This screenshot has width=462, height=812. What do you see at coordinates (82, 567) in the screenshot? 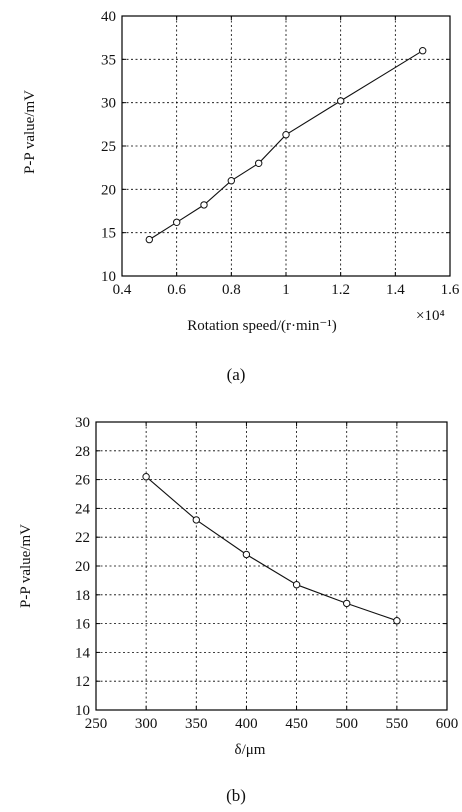
I see `chart-b-y-tick-label-5: 20` at bounding box center [82, 567].